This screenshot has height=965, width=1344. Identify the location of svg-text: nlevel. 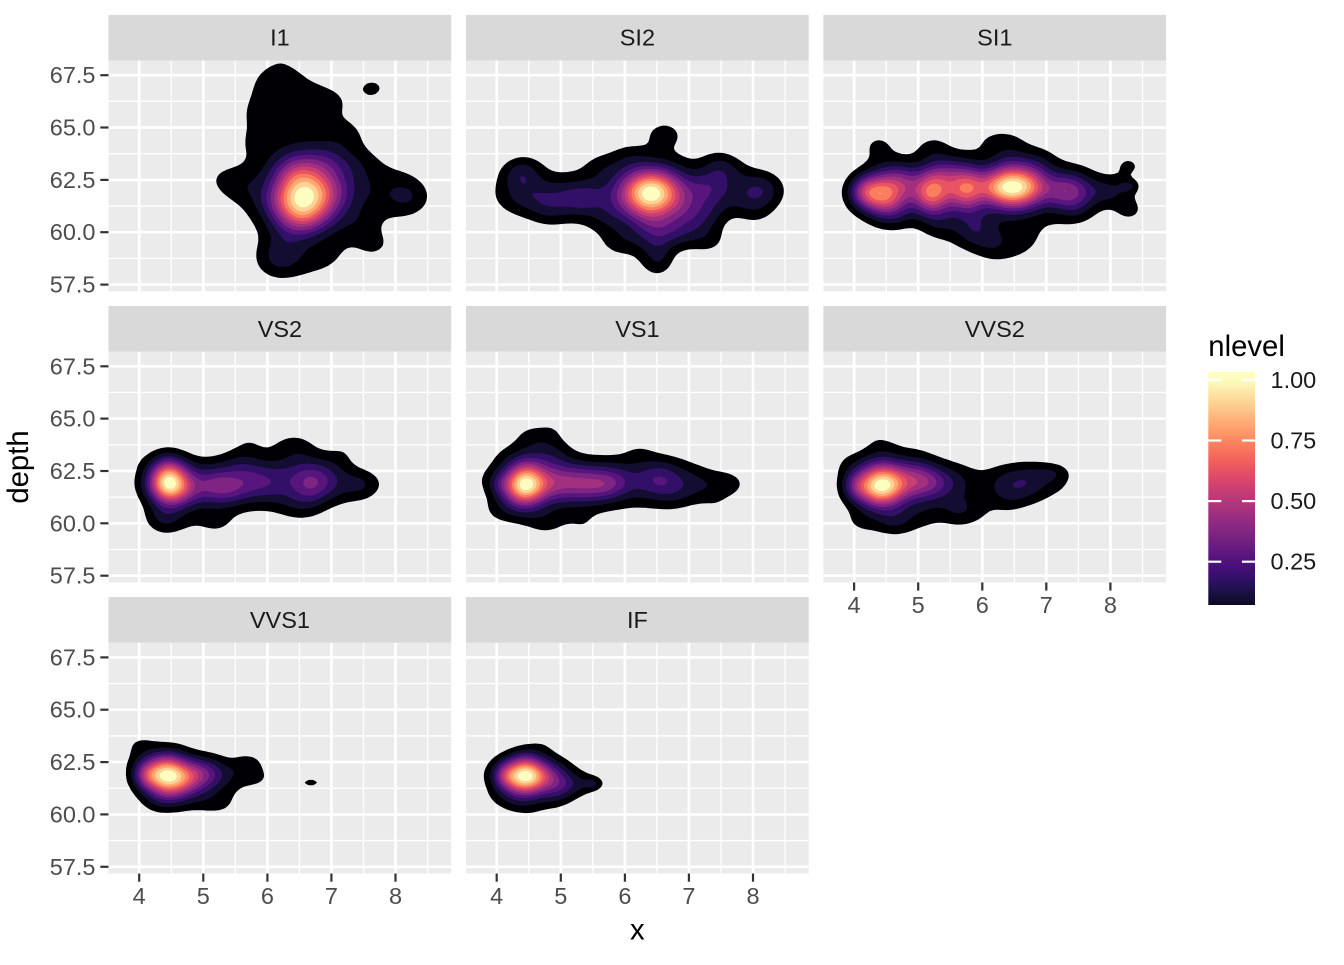
(1246, 346).